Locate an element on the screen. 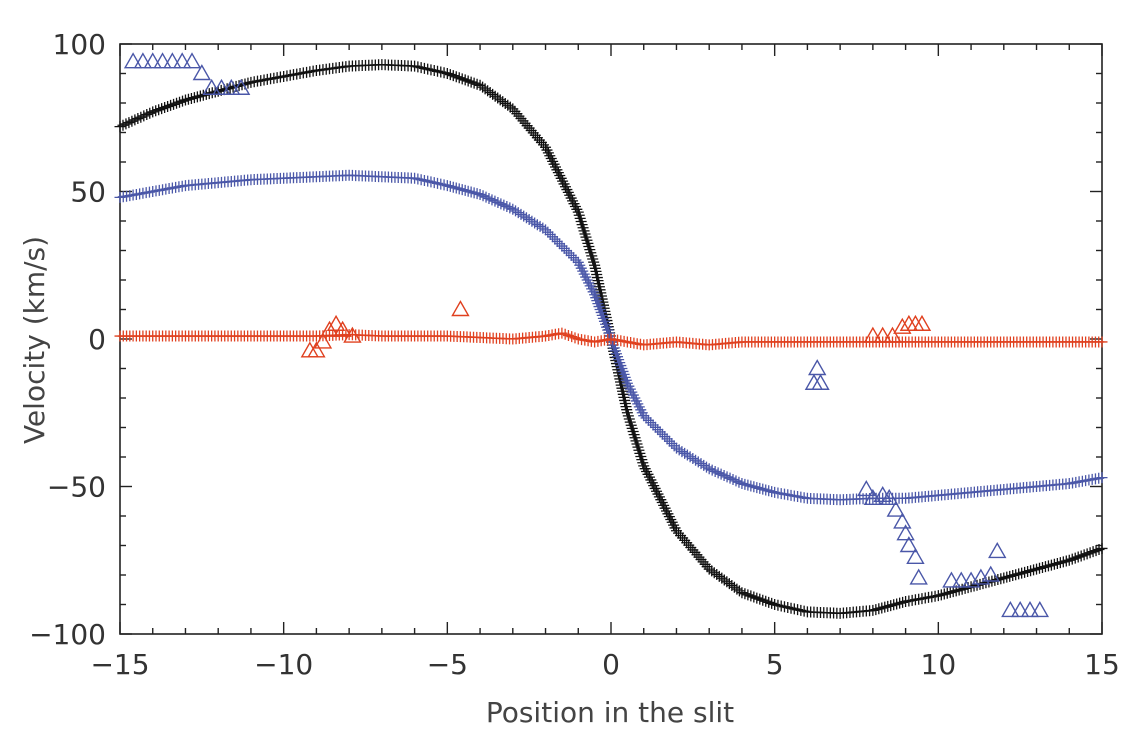 This screenshot has height=750, width=1142. y-axis-title: Velocity (km/s) is located at coordinates (34, 340).